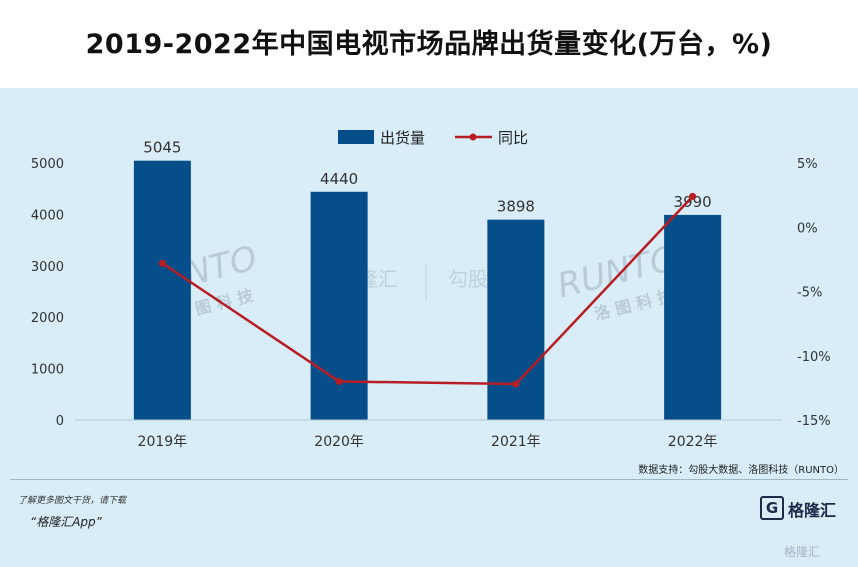 The height and width of the screenshot is (567, 858). Describe the element at coordinates (513, 138) in the screenshot. I see `legend-line-label: 同比` at that location.